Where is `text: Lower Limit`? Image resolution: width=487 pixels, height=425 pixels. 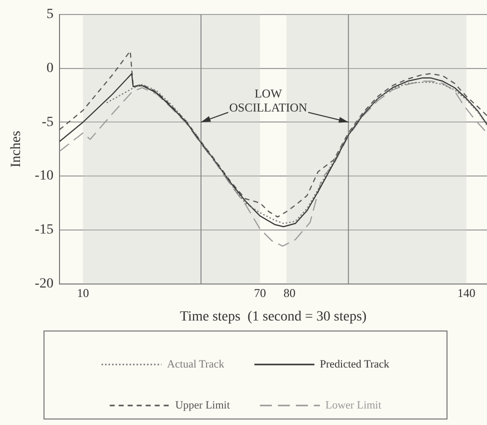
text: Lower Limit is located at coordinates (353, 405).